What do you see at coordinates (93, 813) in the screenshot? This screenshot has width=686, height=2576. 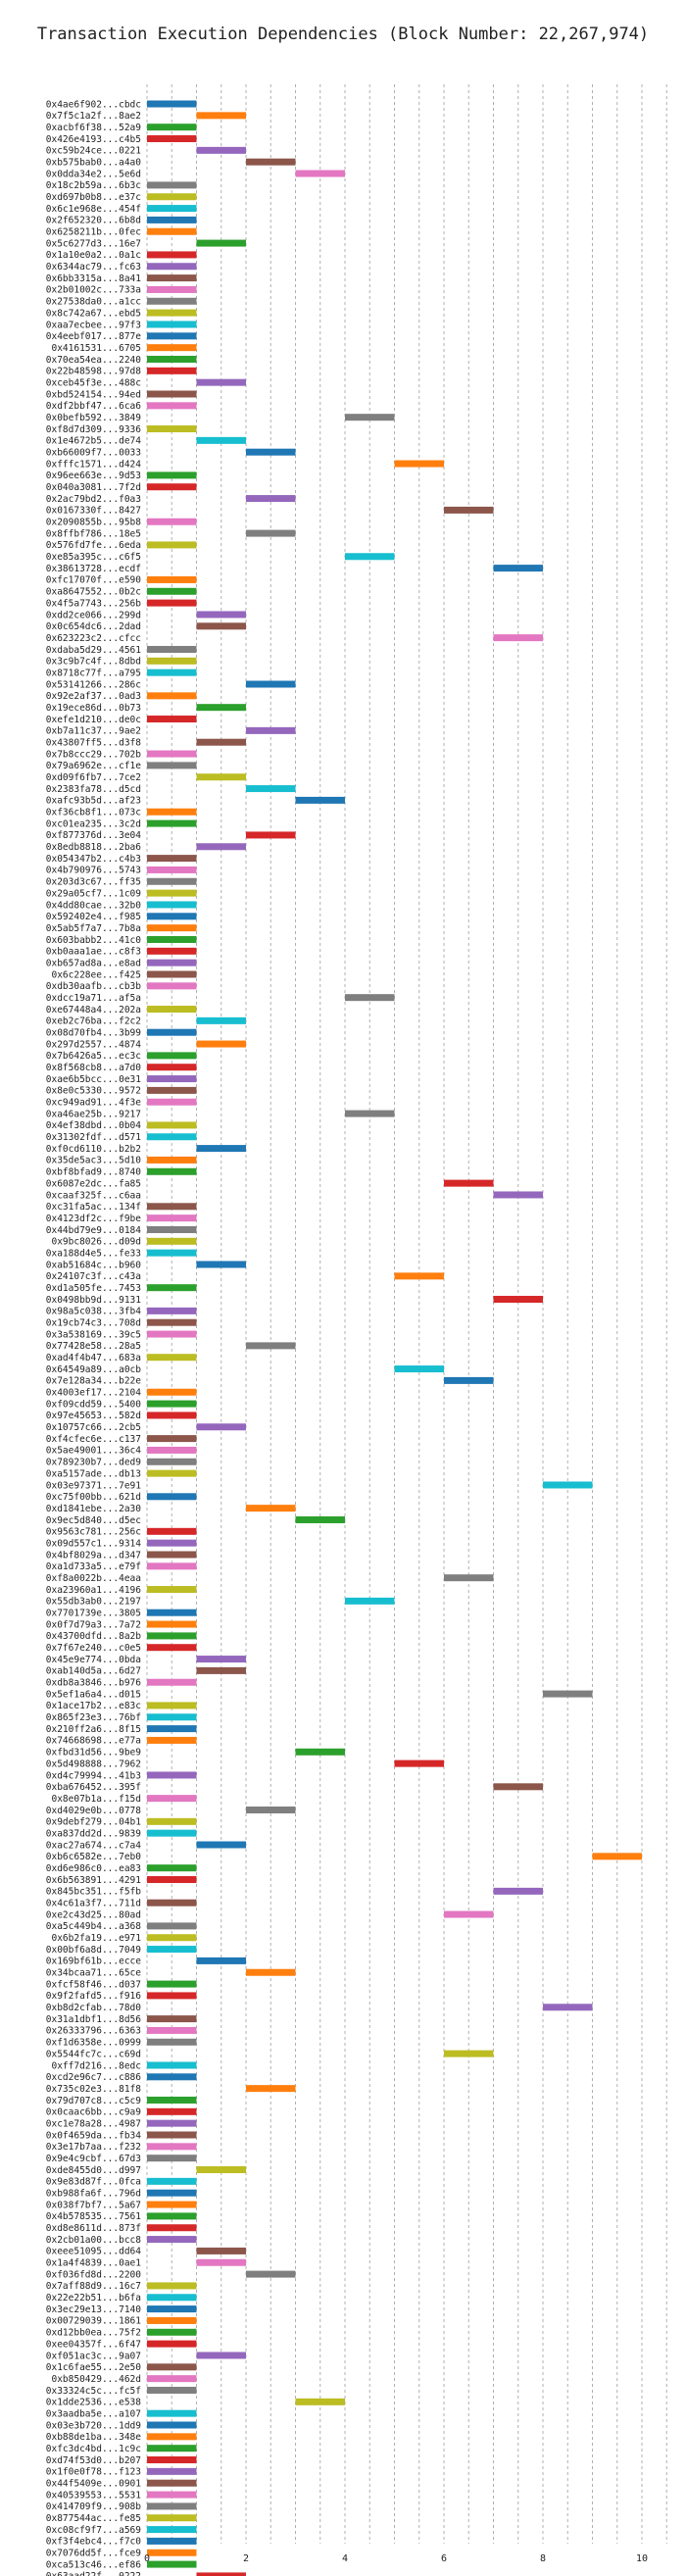 I see `y-tick-label: 0xf36cb8f1...073c` at bounding box center [93, 813].